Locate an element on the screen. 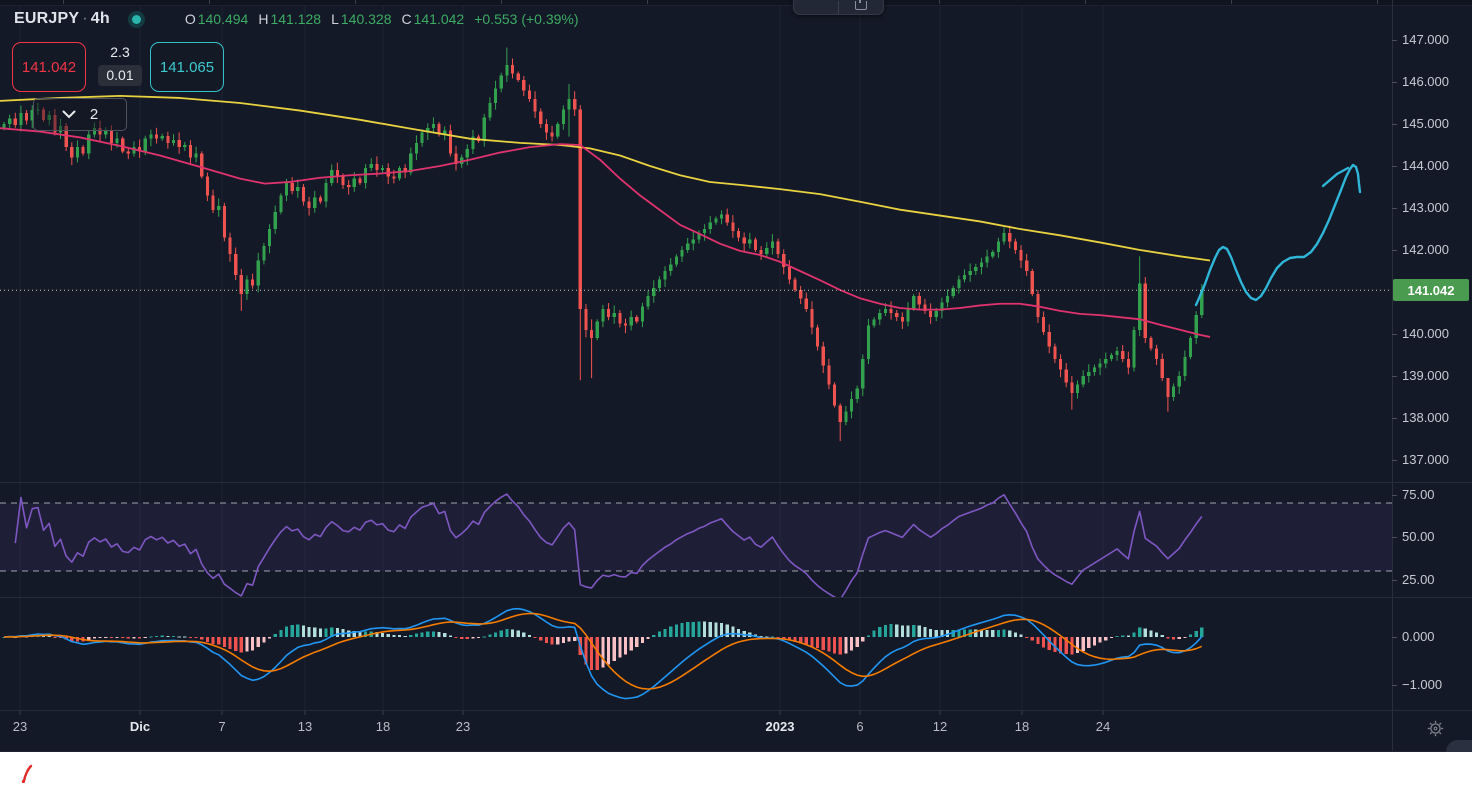 The image size is (1472, 785). price-tick-label: 138.000 is located at coordinates (1425, 417).